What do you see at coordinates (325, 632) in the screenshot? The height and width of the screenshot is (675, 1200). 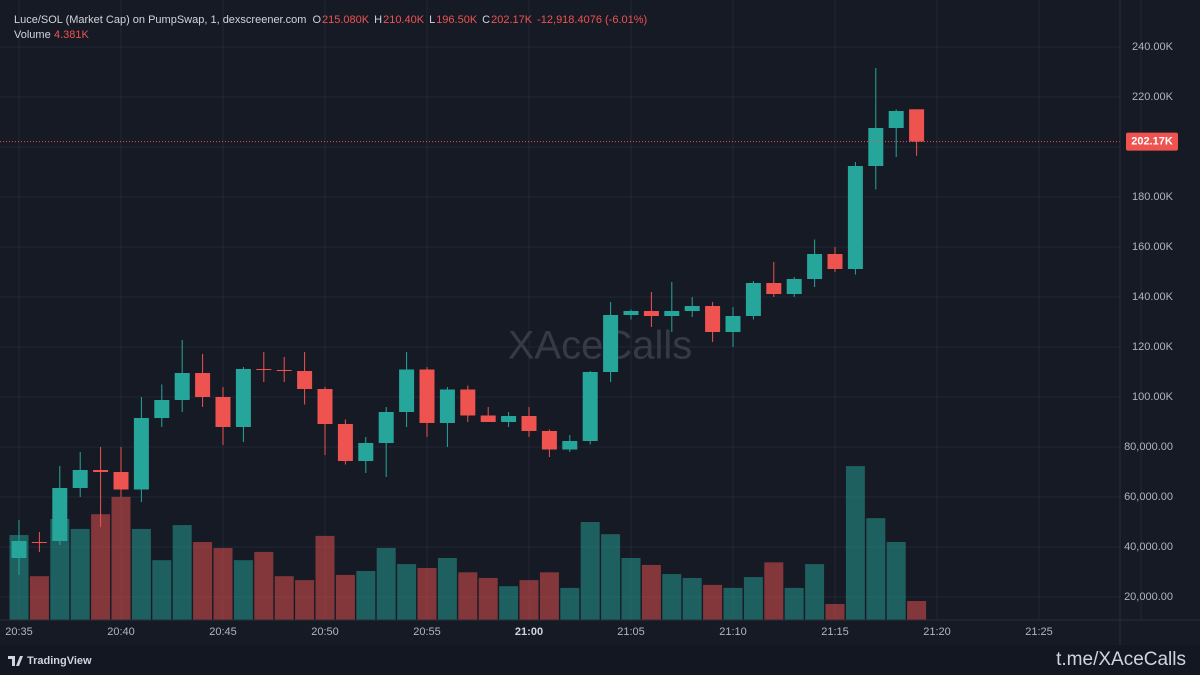 I see `x-tick-label: 20:50` at bounding box center [325, 632].